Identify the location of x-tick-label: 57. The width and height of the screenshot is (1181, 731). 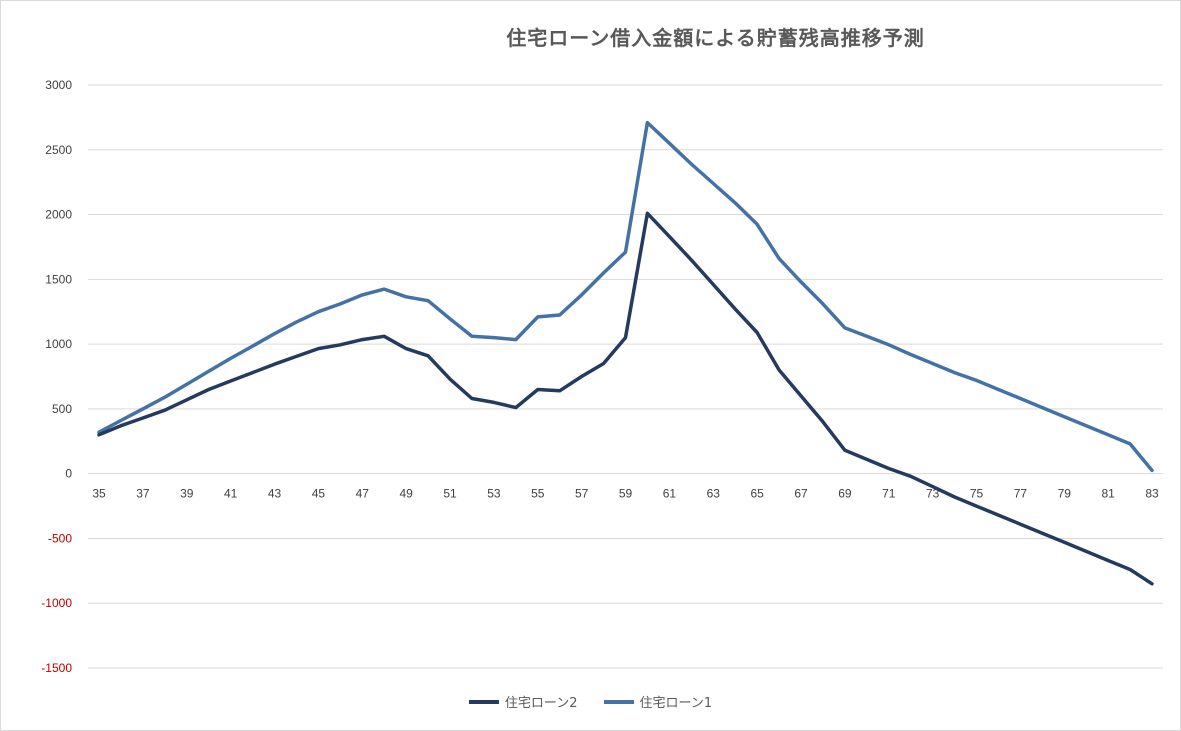
(582, 494).